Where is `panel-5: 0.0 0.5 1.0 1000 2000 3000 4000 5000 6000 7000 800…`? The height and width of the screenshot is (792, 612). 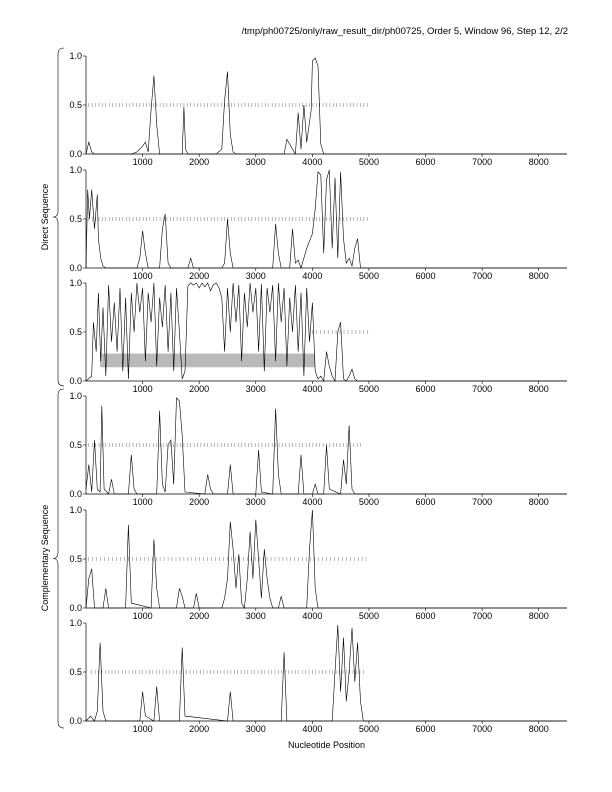
panel-5: 0.0 0.5 1.0 1000 2000 3000 4000 5000 6000 7000 800… is located at coordinates (318, 563).